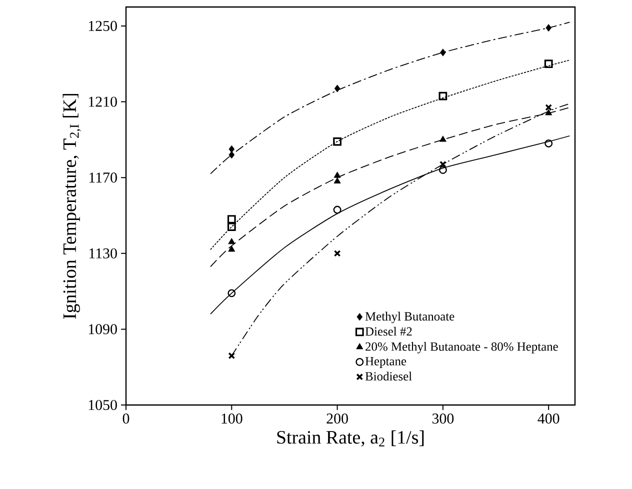 Image resolution: width=632 pixels, height=489 pixels. What do you see at coordinates (385, 362) in the screenshot?
I see `legend-label: Heptane` at bounding box center [385, 362].